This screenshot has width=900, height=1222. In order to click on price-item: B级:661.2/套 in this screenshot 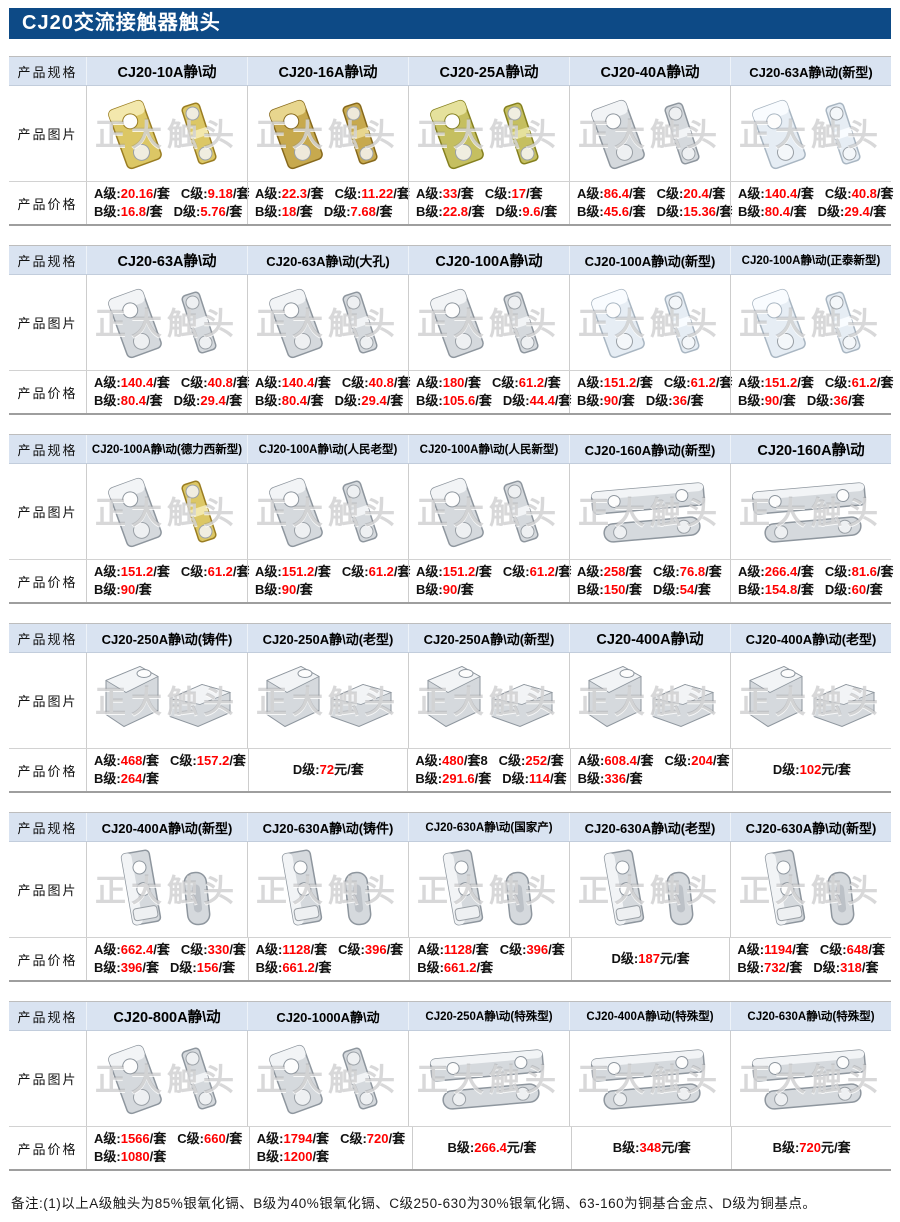, I will do `click(455, 968)`.